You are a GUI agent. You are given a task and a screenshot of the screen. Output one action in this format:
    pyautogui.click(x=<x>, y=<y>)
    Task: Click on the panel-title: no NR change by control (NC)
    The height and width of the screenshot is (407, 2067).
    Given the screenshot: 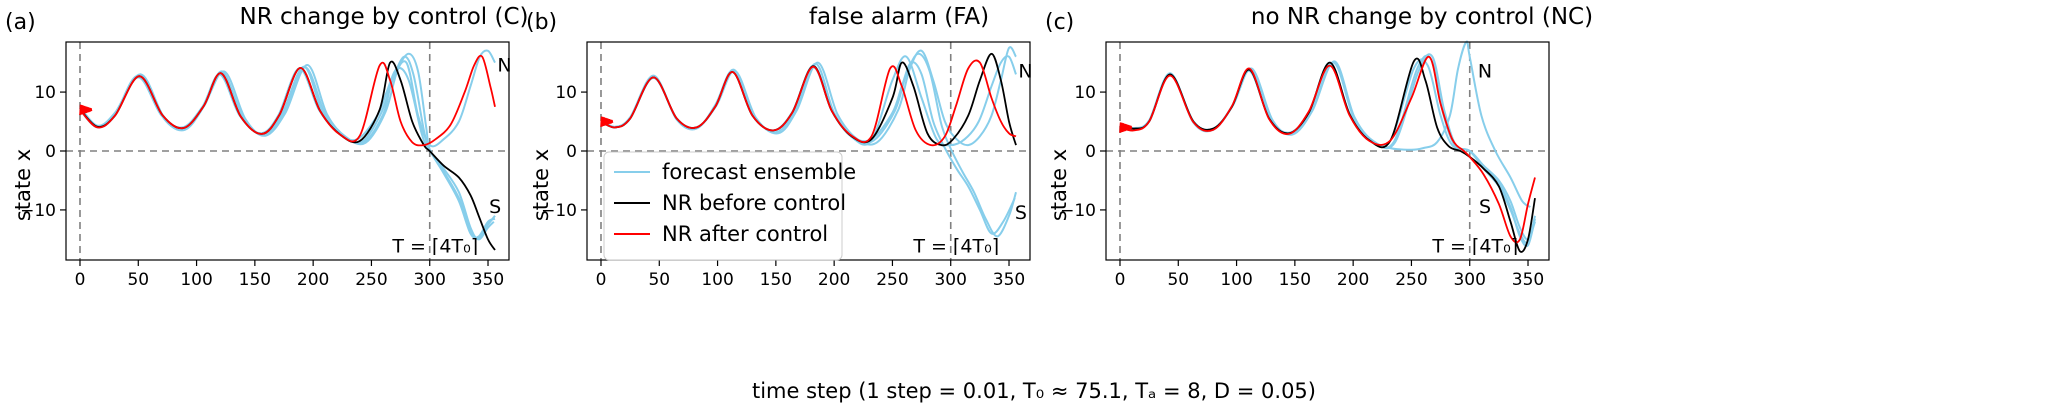 What is the action you would take?
    pyautogui.click(x=1422, y=17)
    